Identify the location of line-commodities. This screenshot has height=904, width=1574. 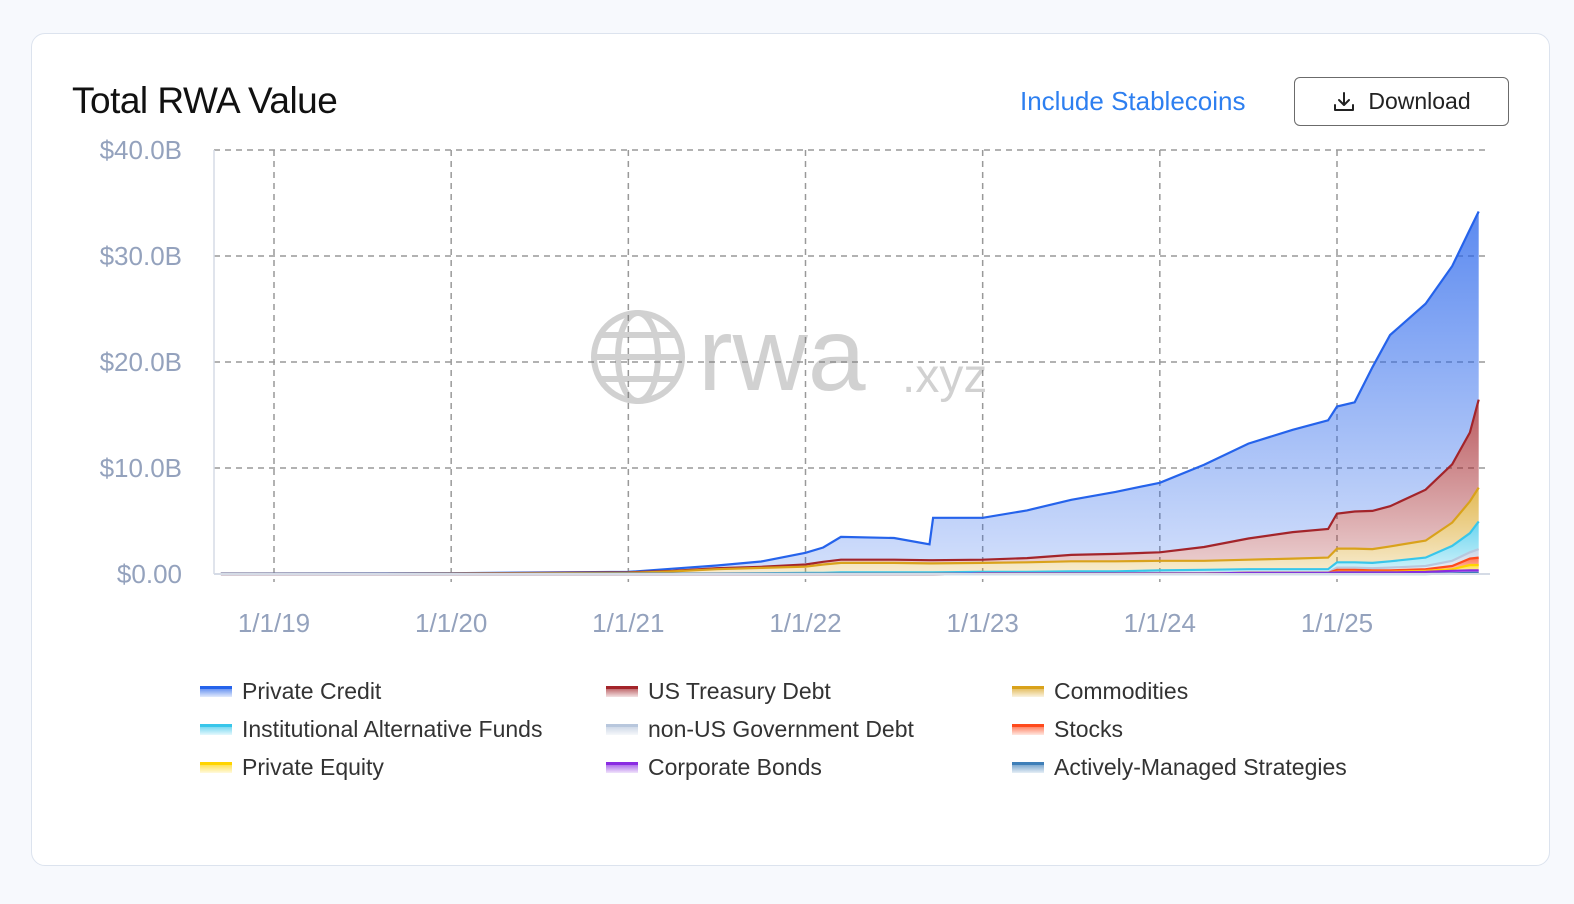
(850, 531).